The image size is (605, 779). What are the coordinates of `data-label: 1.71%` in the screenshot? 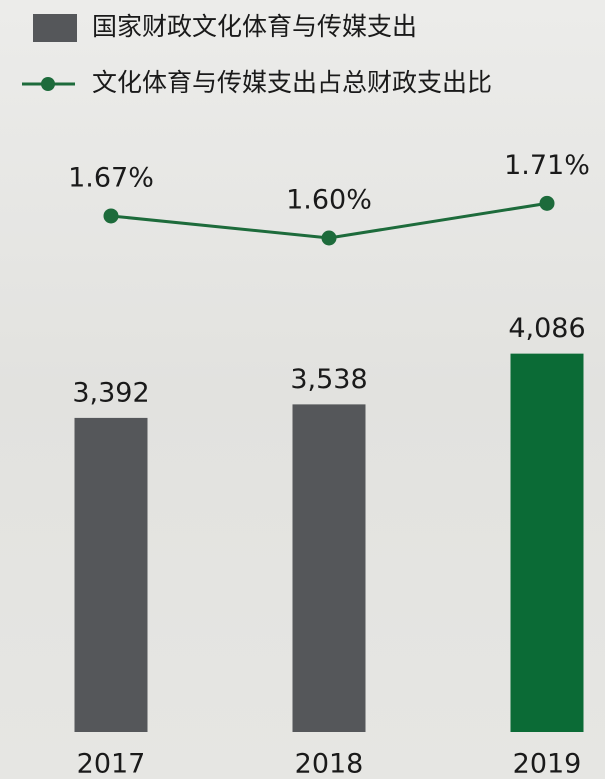 It's located at (547, 165).